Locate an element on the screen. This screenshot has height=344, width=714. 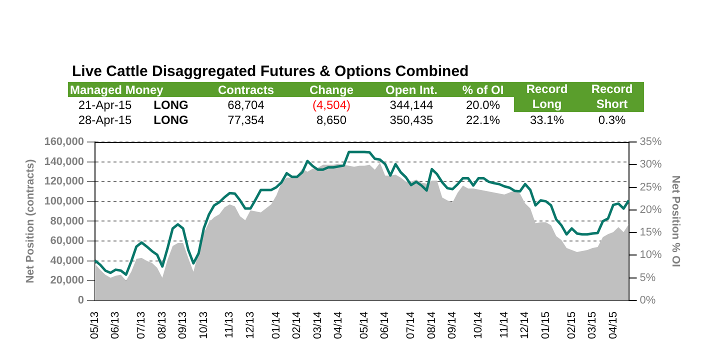
x-tick-label: 01/14 is located at coordinates (276, 325).